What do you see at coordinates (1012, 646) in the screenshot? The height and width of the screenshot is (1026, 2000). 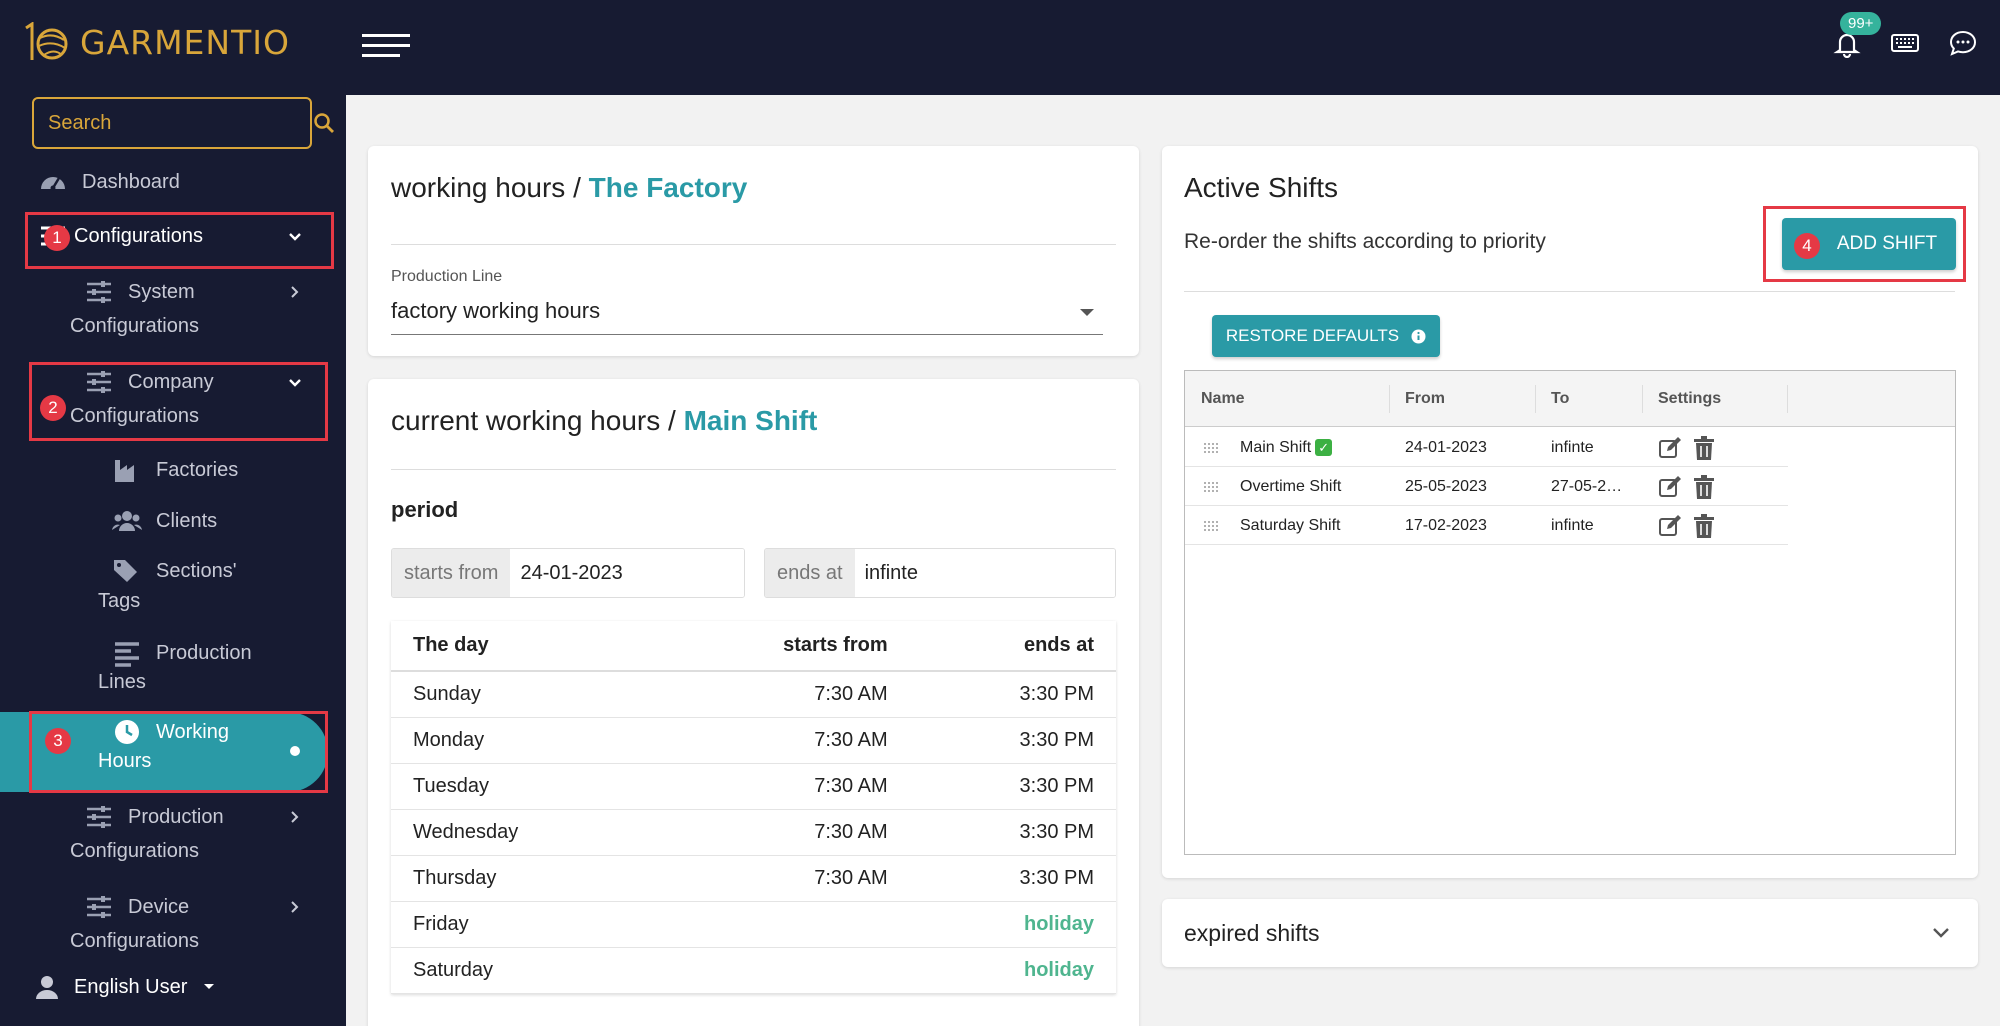 I see `col-ends: ends at` at bounding box center [1012, 646].